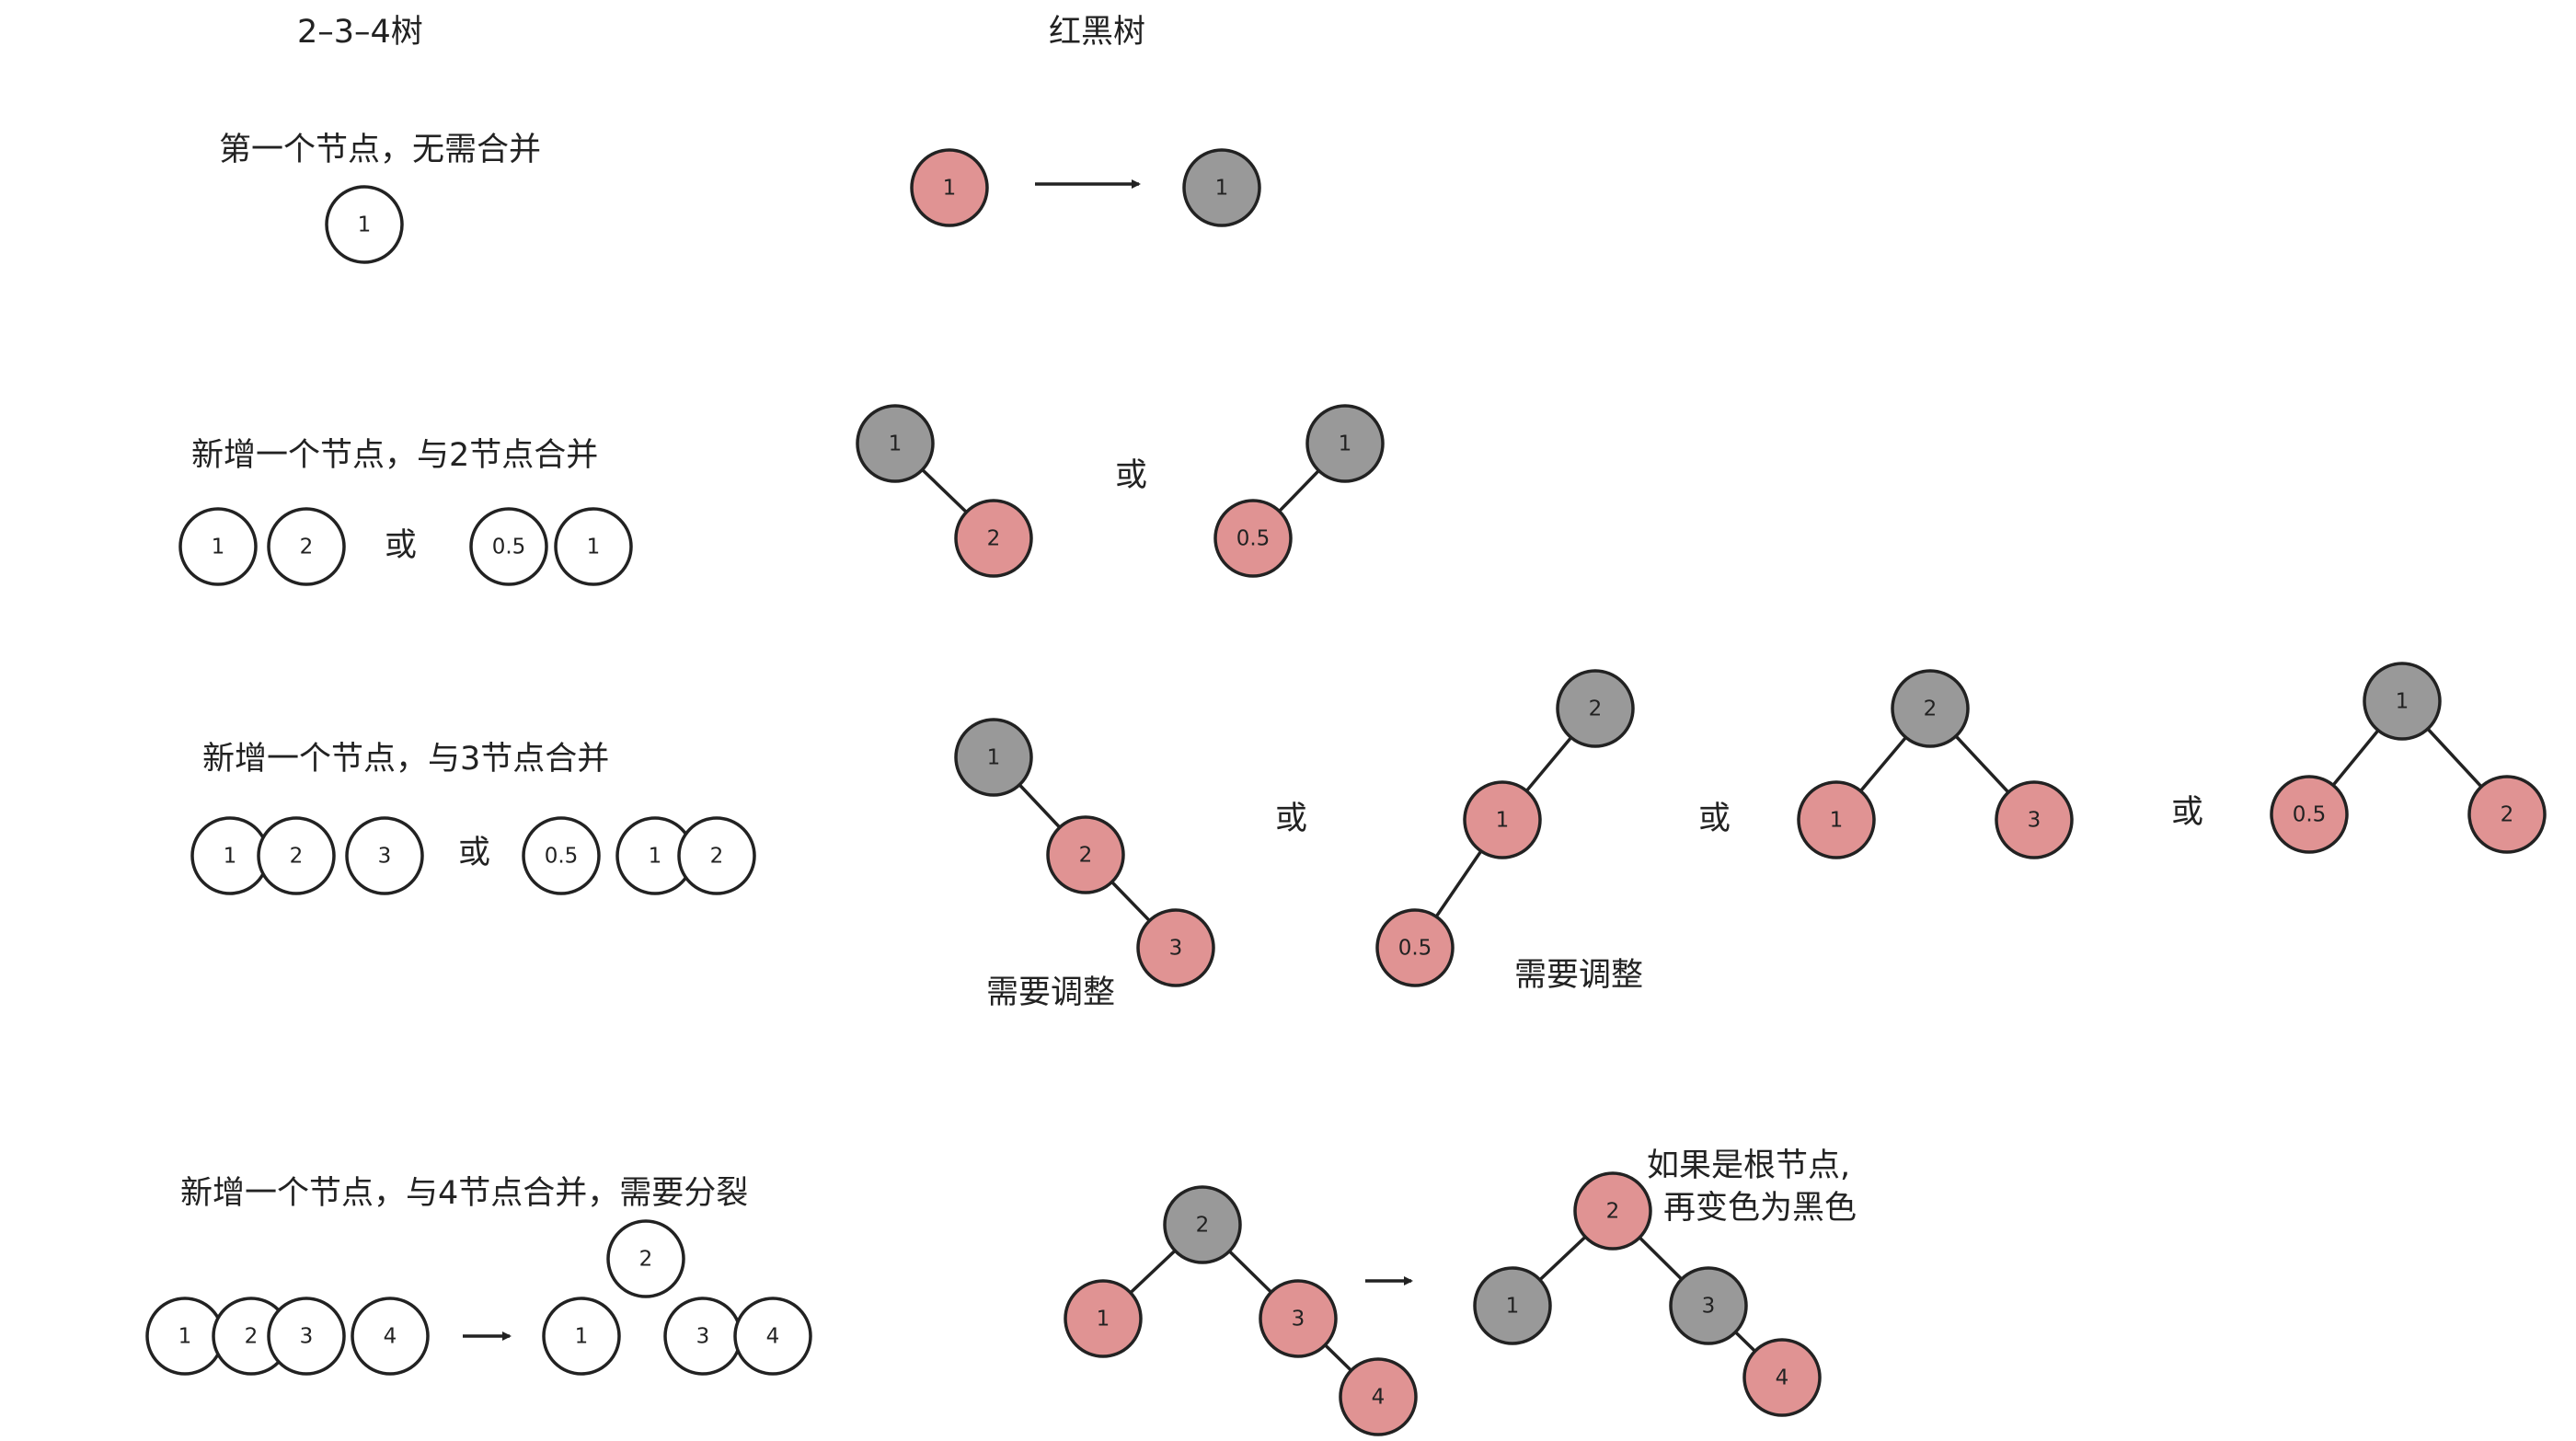  I want to click on node-rb-3c-right: 3, so click(2034, 820).